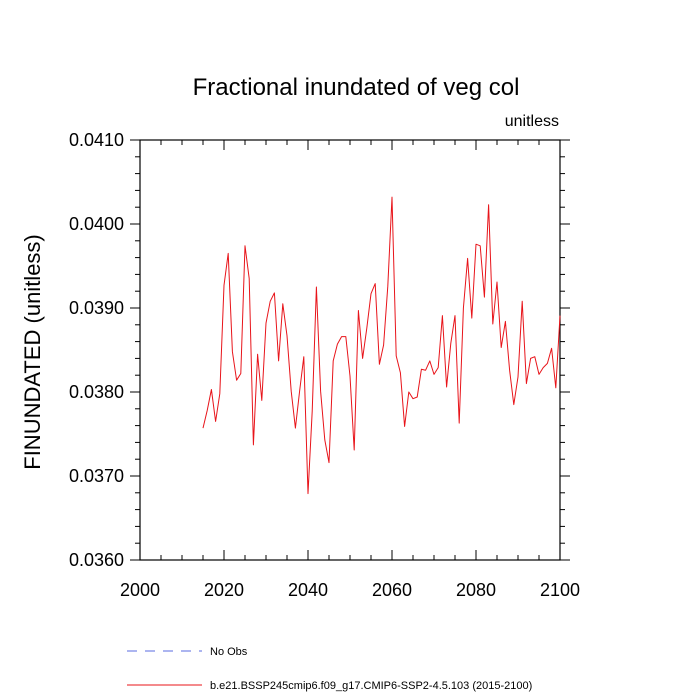 The width and height of the screenshot is (700, 700). I want to click on y-tick-label: 0.0370, so click(96, 476).